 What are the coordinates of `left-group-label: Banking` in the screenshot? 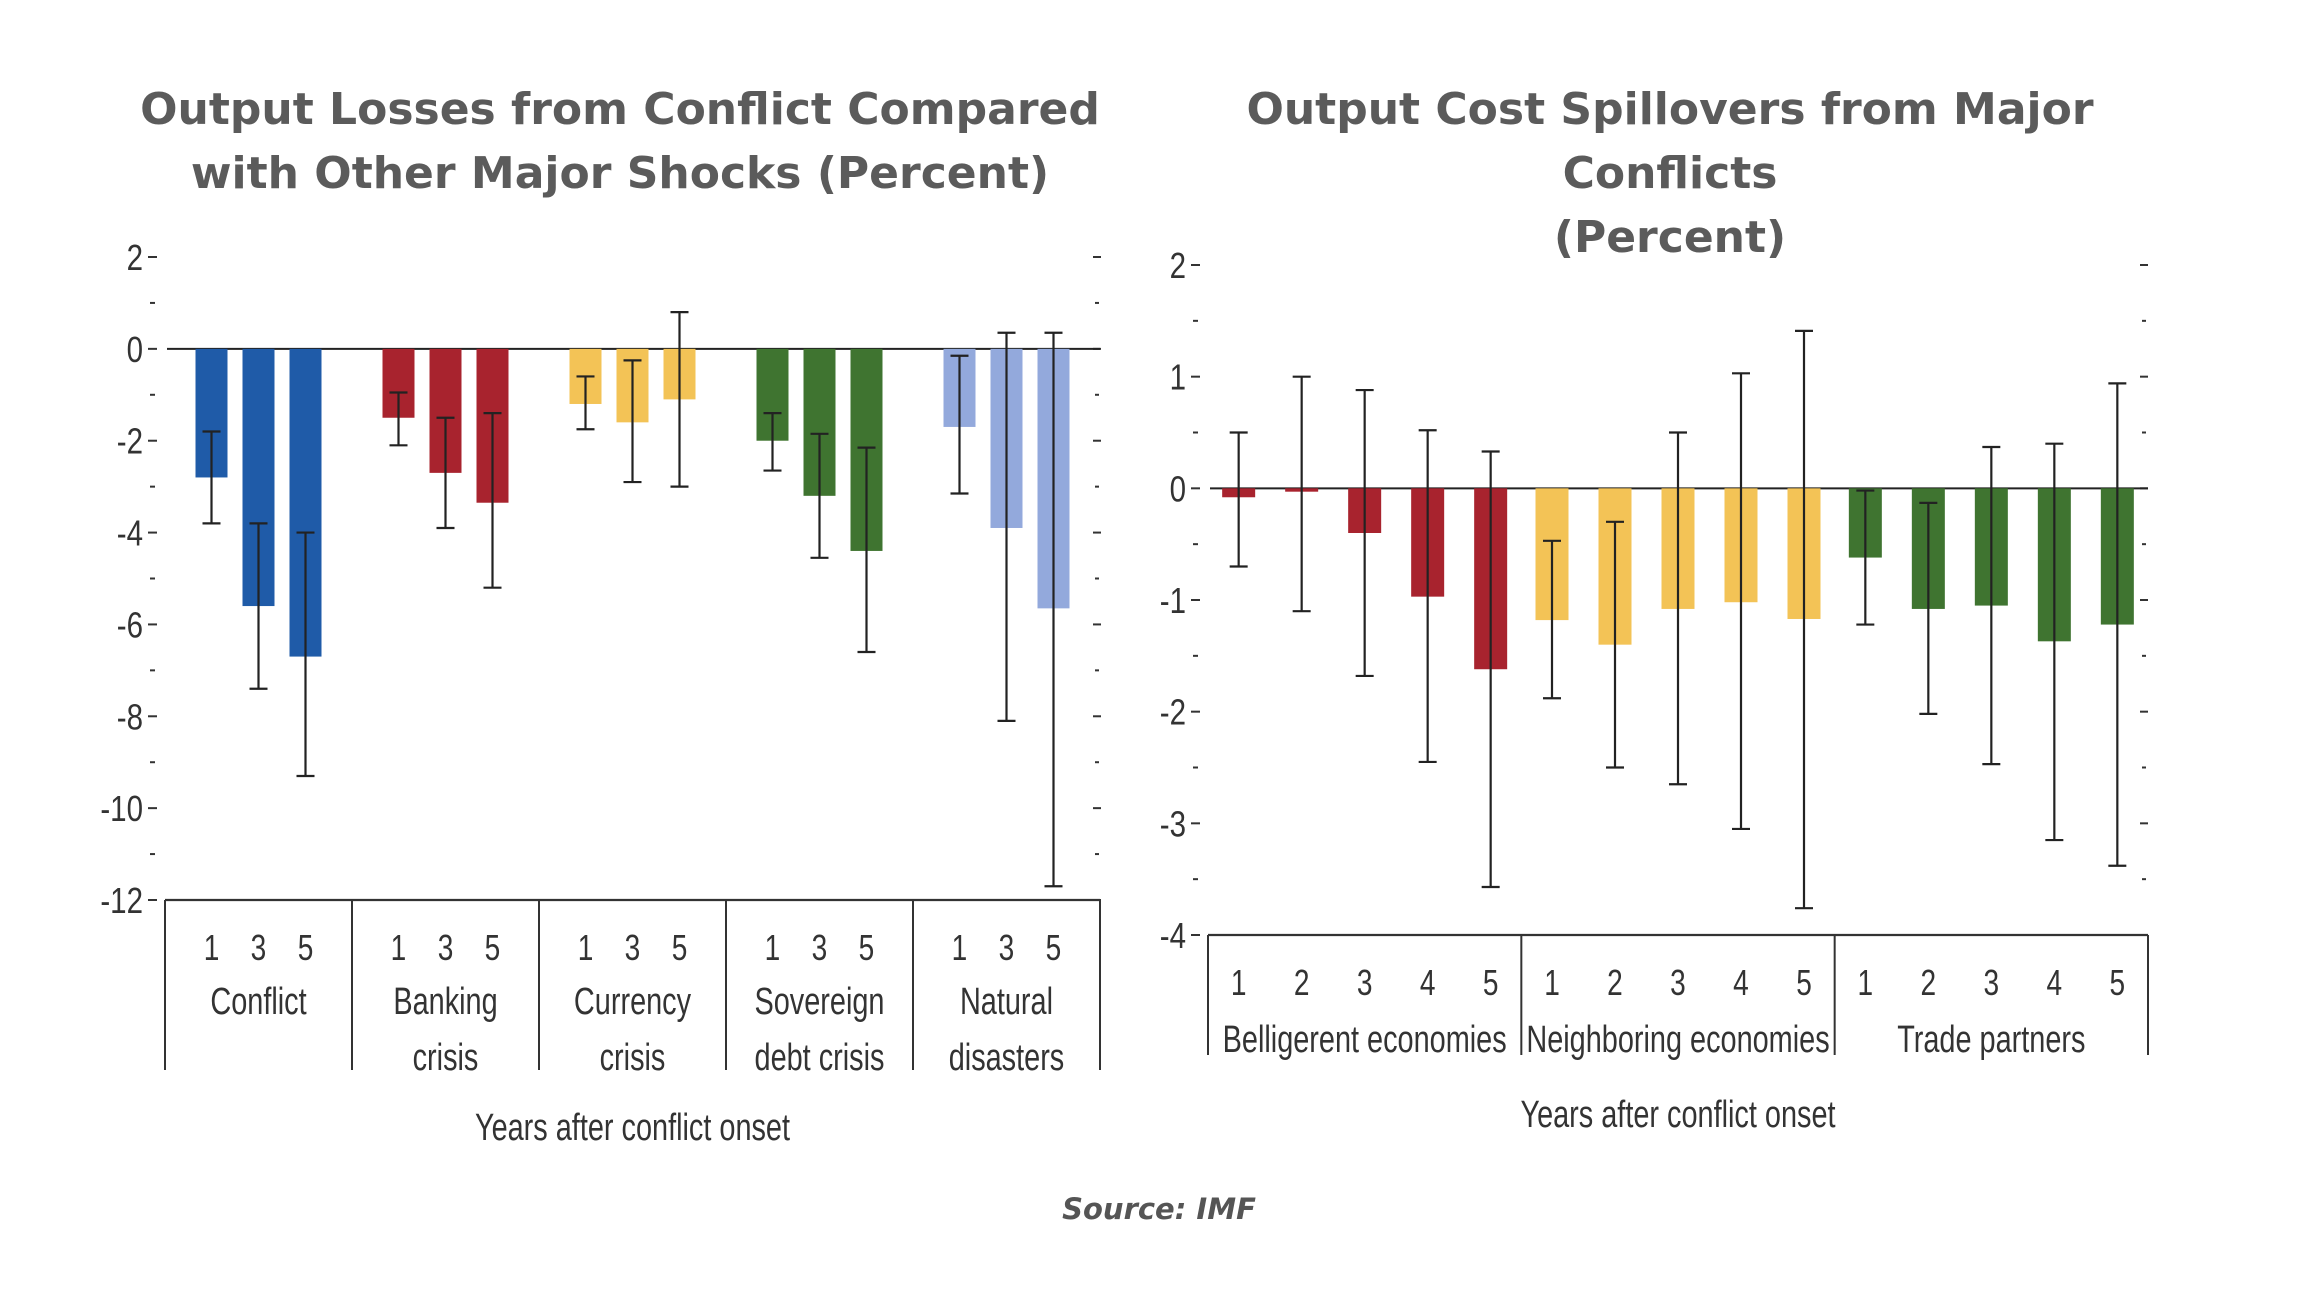 It's located at (445, 1001).